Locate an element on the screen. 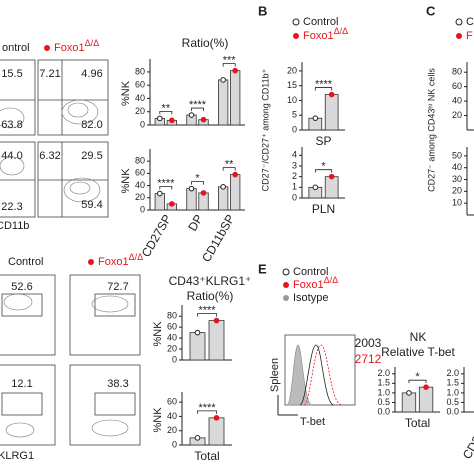 The height and width of the screenshot is (474, 474). gate-value: 59.4 is located at coordinates (91, 205).